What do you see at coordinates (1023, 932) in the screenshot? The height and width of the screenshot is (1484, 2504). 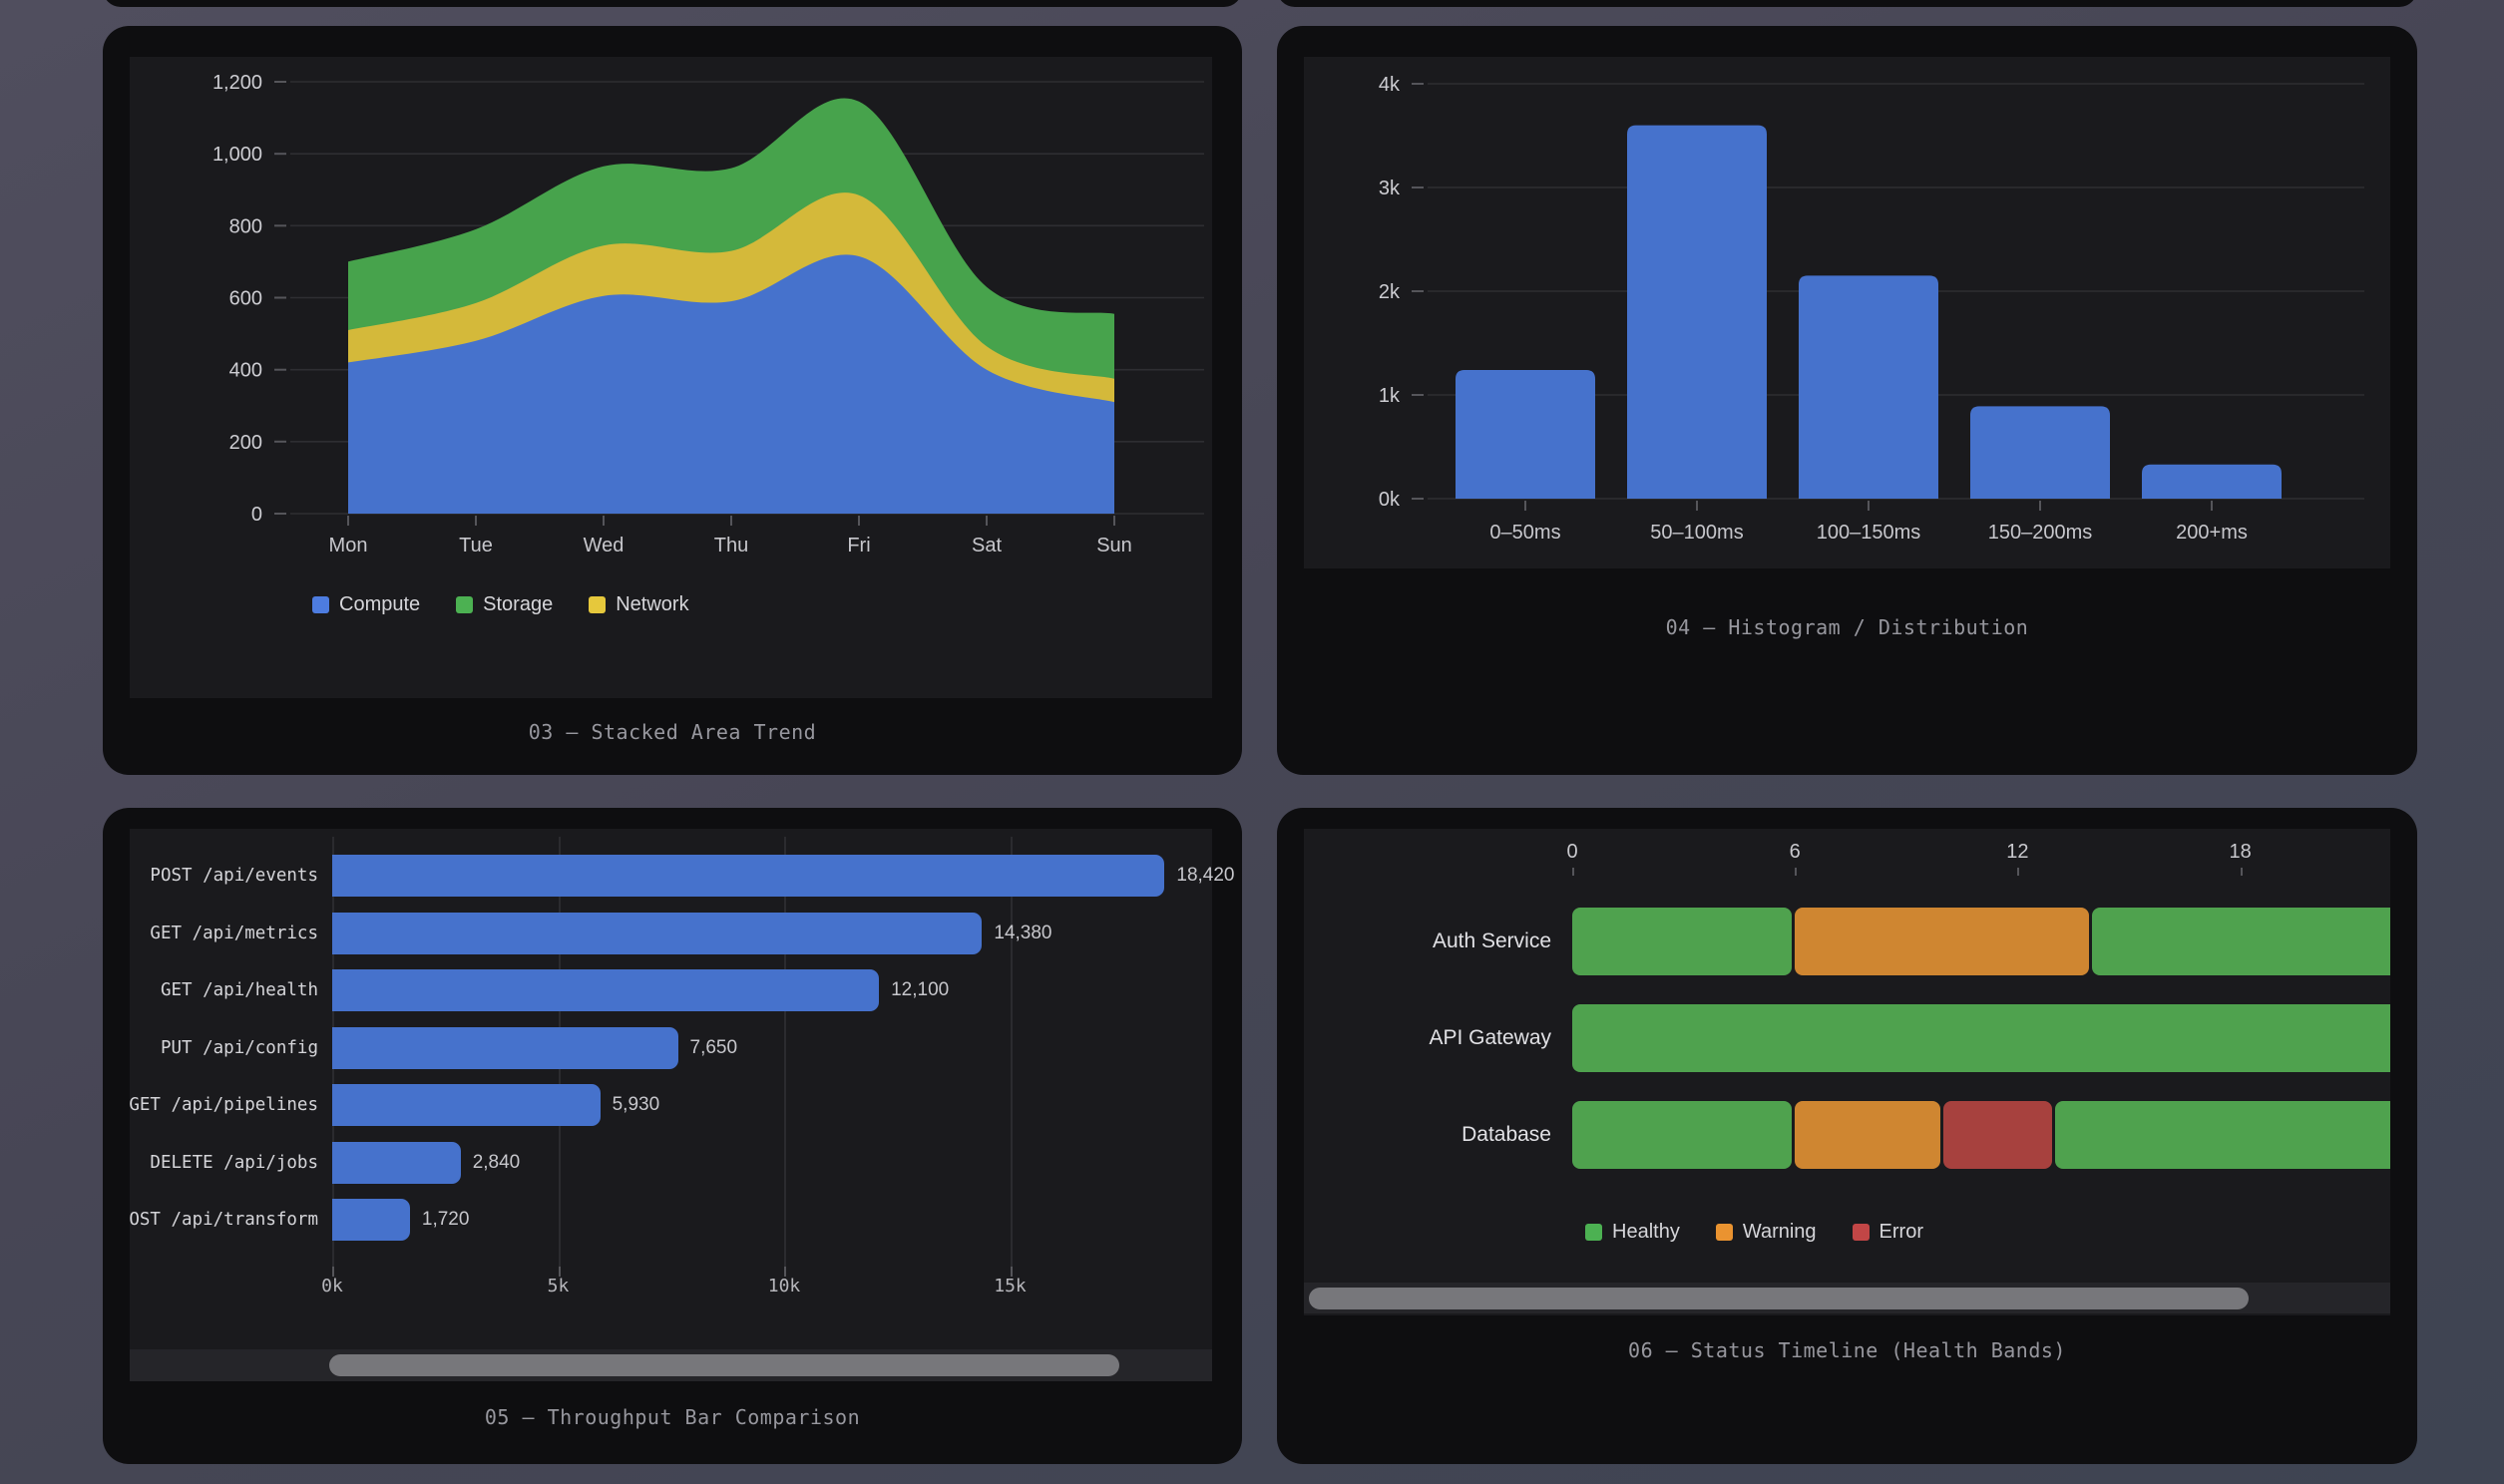 I see `bar-value-label: 14,380` at bounding box center [1023, 932].